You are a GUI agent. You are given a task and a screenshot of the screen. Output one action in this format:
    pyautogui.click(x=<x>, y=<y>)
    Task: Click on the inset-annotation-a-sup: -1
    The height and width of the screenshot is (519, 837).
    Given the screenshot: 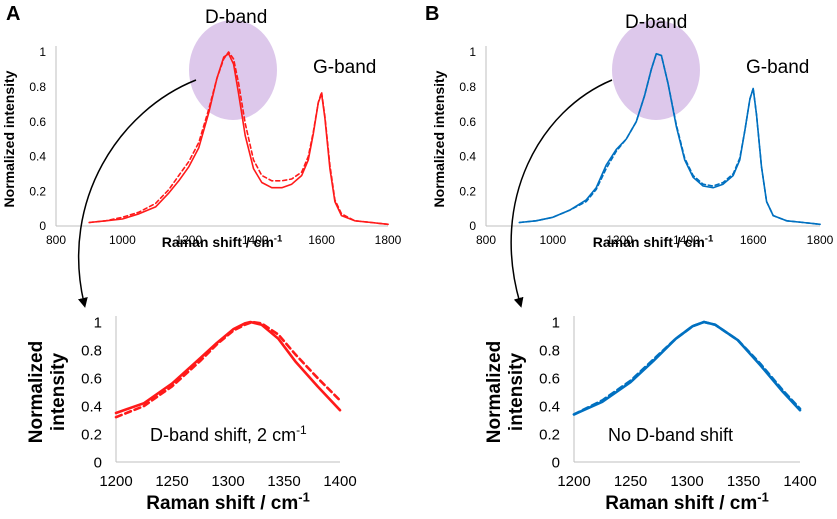 What is the action you would take?
    pyautogui.click(x=301, y=430)
    